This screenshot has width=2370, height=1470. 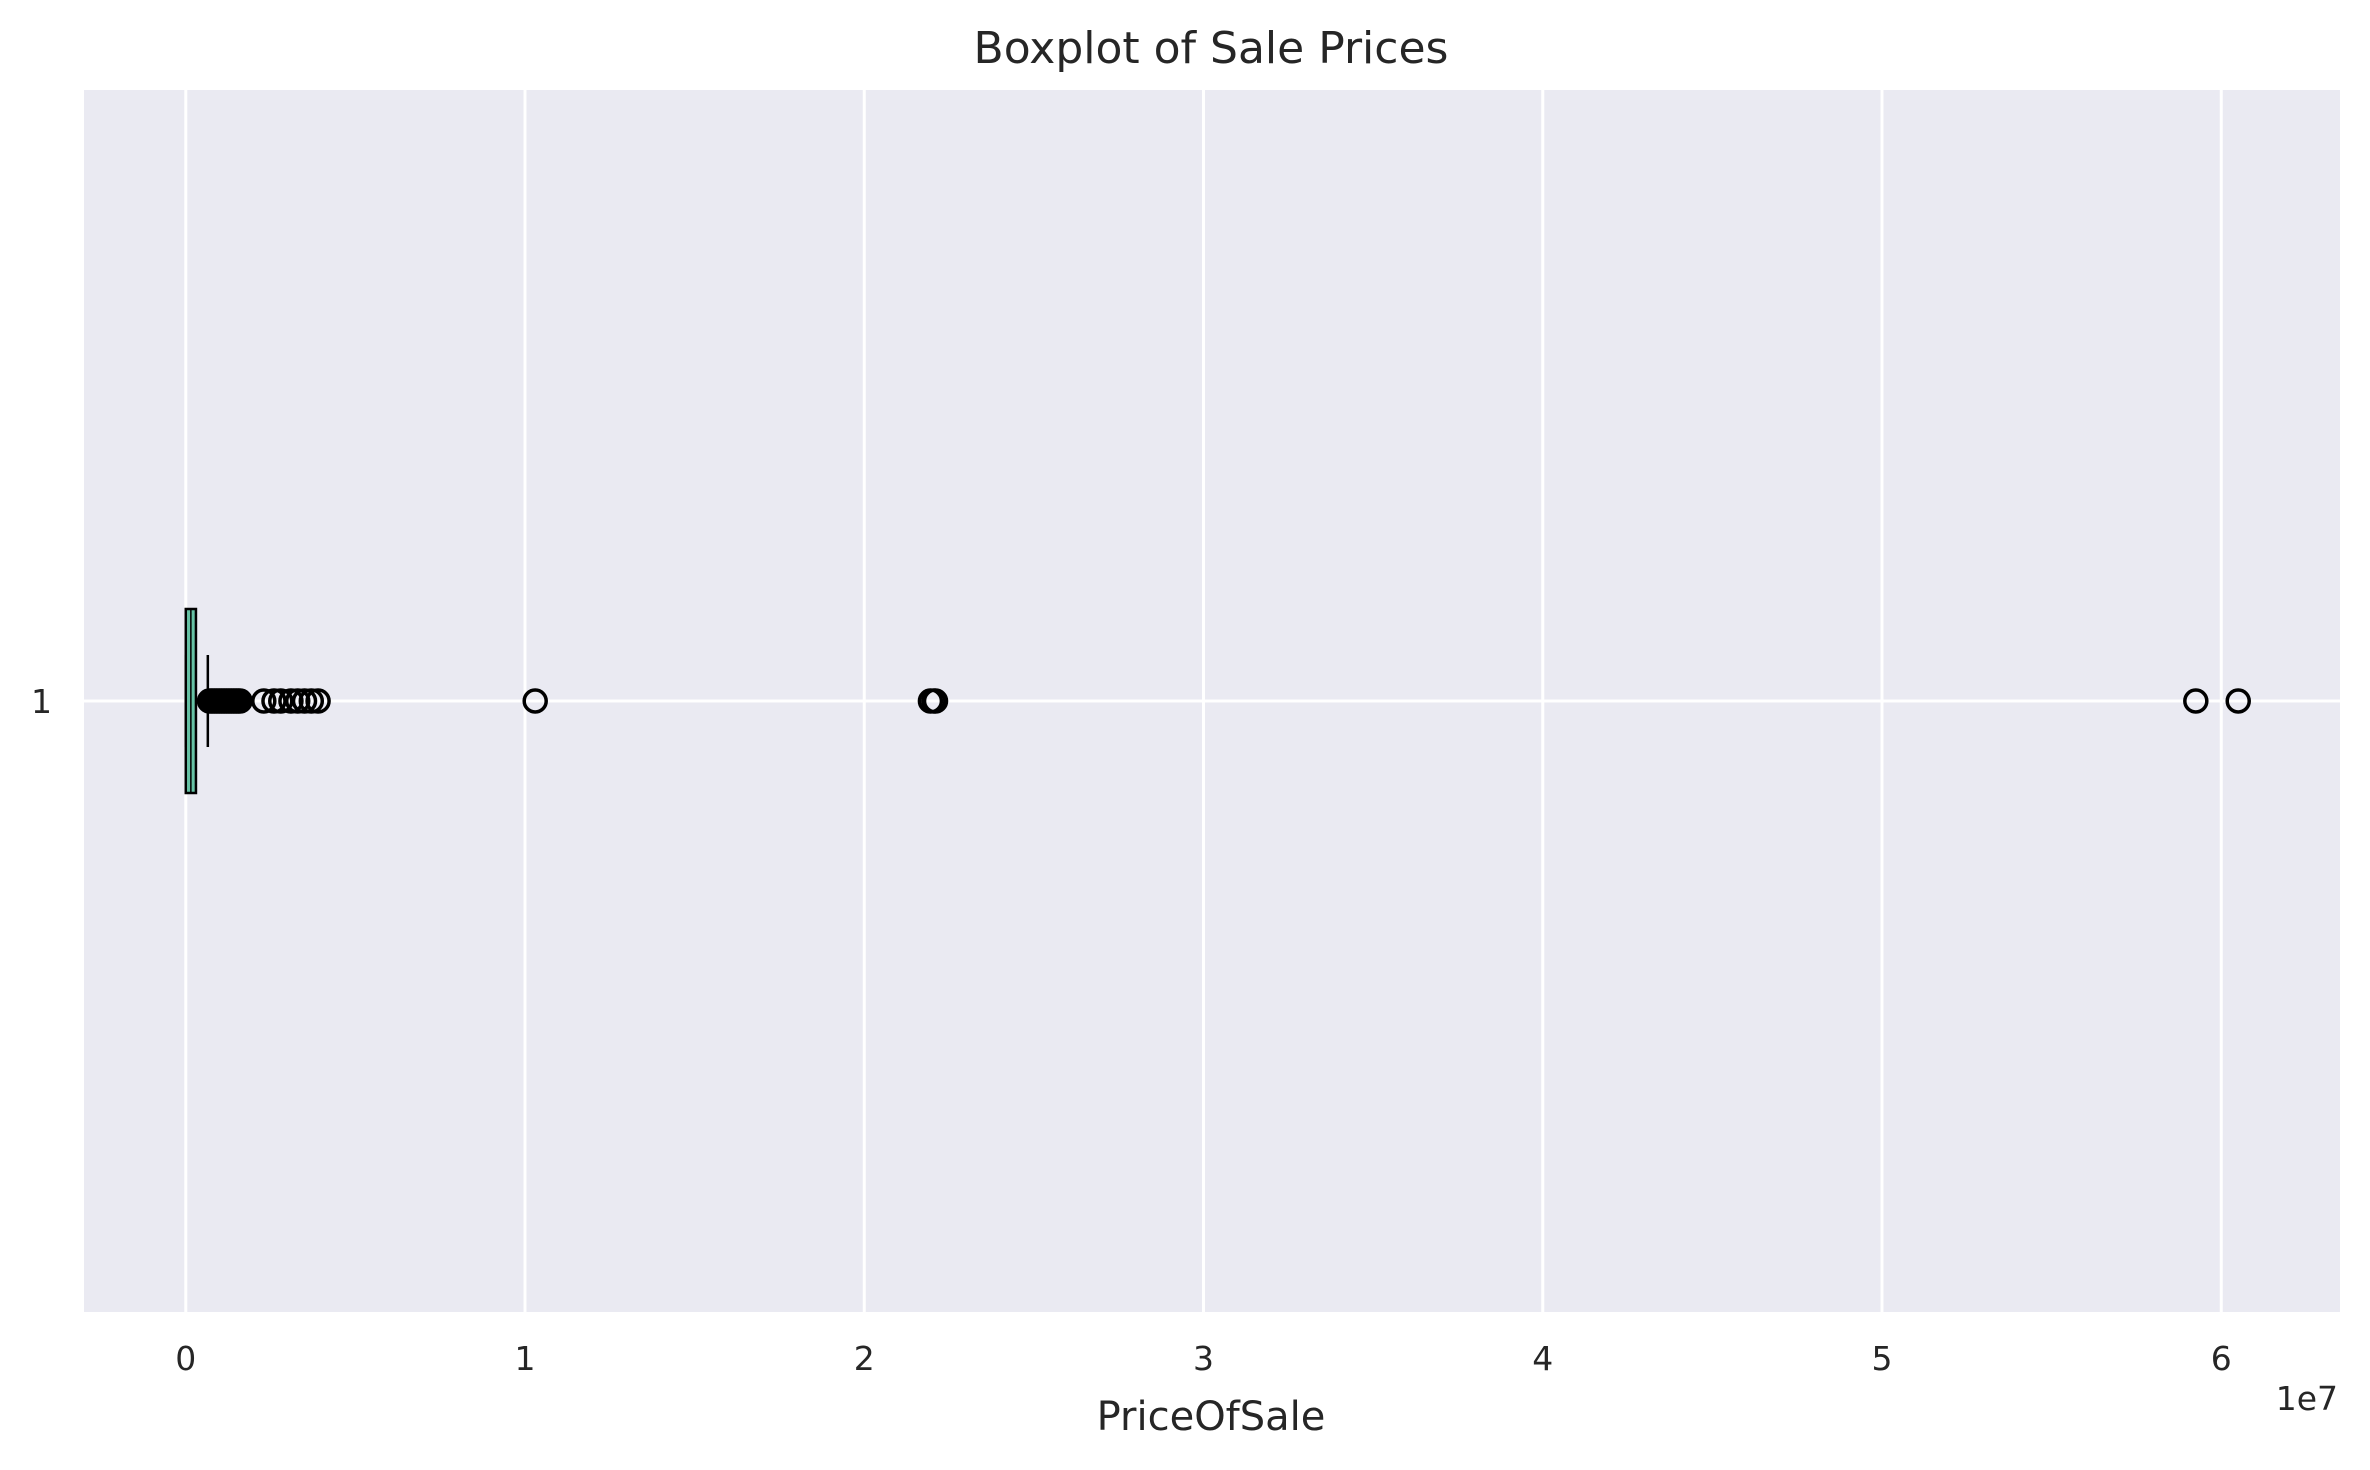 I want to click on x-tick-label: 0, so click(x=185, y=1358).